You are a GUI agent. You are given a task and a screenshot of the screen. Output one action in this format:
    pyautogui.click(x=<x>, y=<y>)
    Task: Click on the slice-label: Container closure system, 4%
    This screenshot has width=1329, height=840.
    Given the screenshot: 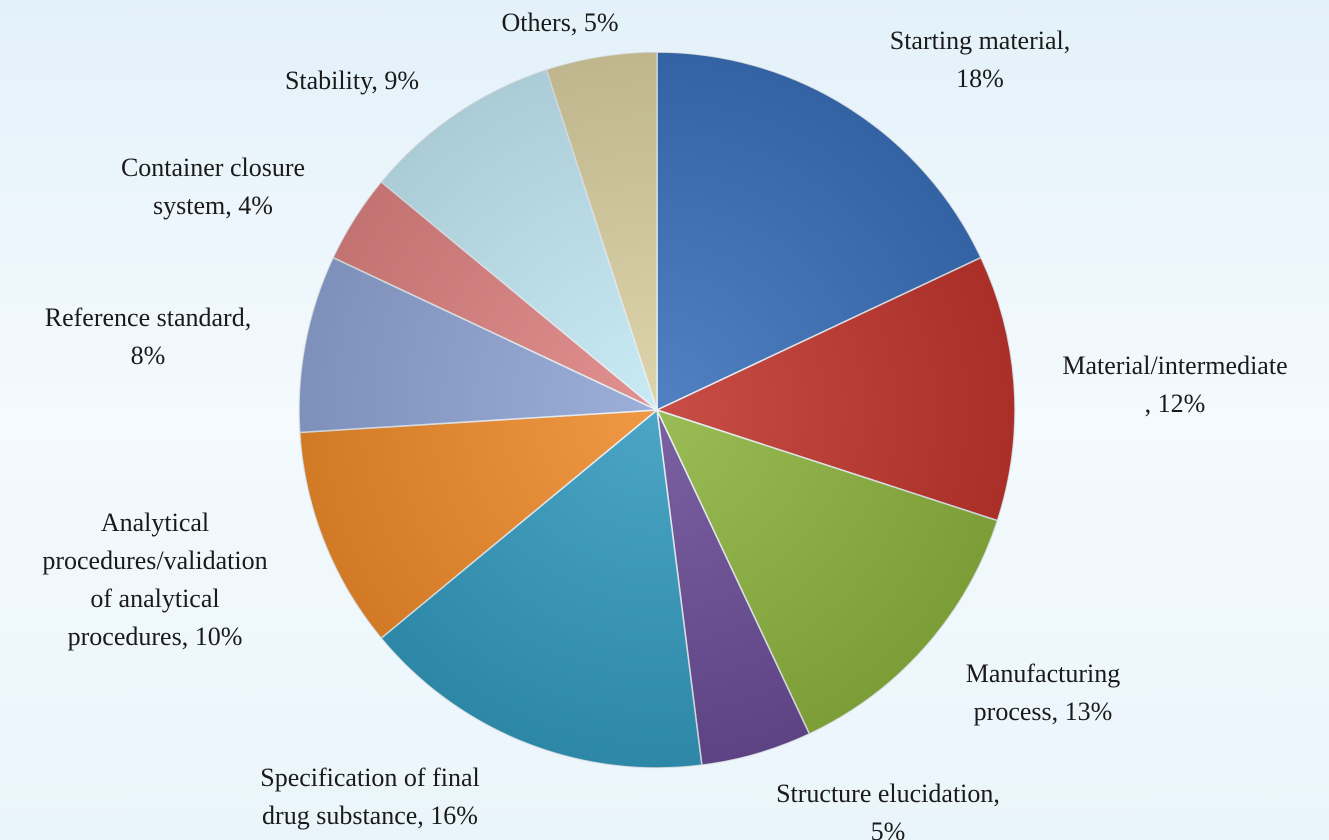 What is the action you would take?
    pyautogui.click(x=213, y=186)
    